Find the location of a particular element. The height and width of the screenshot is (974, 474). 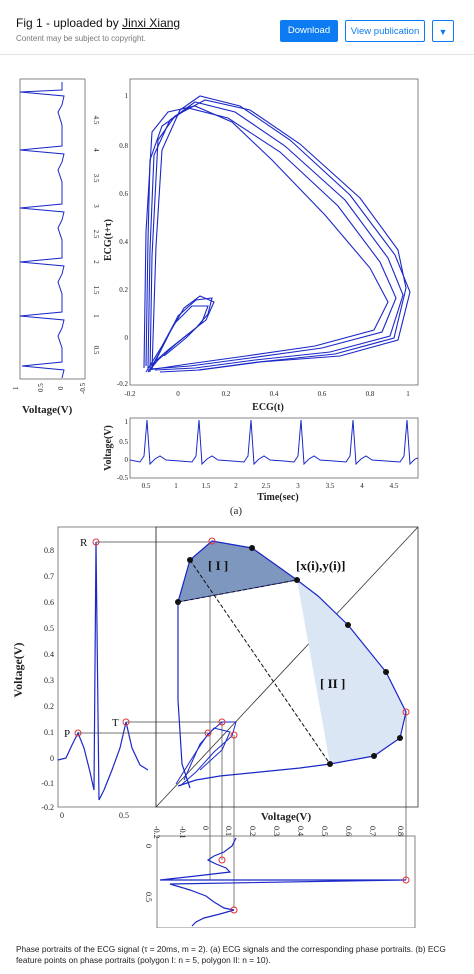

left-xlabel: Voltage(V) is located at coordinates (47, 410).